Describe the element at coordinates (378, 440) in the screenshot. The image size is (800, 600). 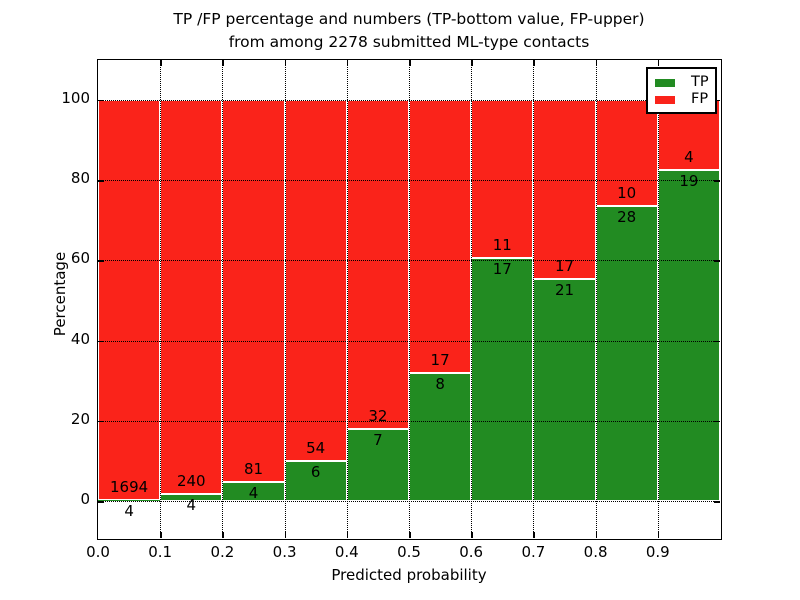
I see `bar-count-label-tp: 7` at that location.